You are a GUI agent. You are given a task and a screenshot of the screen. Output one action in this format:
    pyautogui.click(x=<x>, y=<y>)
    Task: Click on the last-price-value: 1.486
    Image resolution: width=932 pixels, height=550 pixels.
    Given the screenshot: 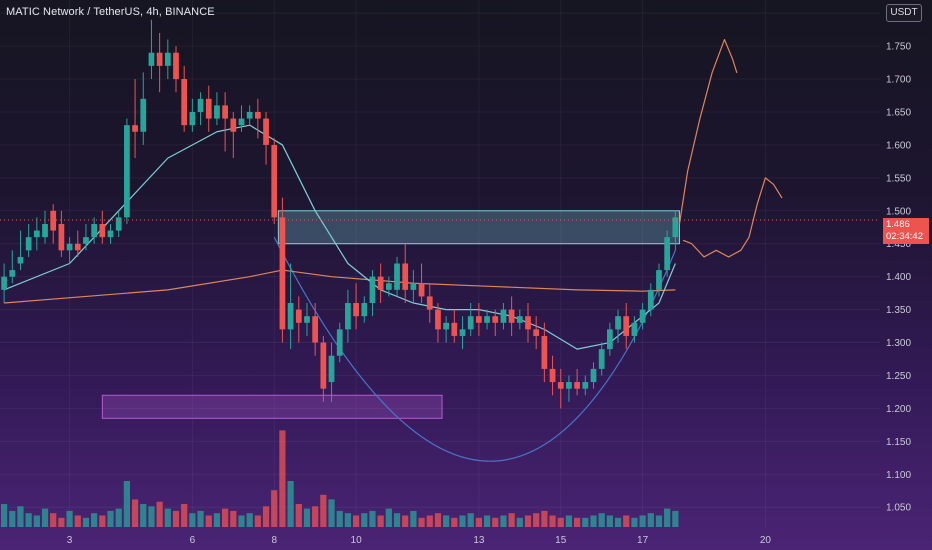 What is the action you would take?
    pyautogui.click(x=898, y=224)
    